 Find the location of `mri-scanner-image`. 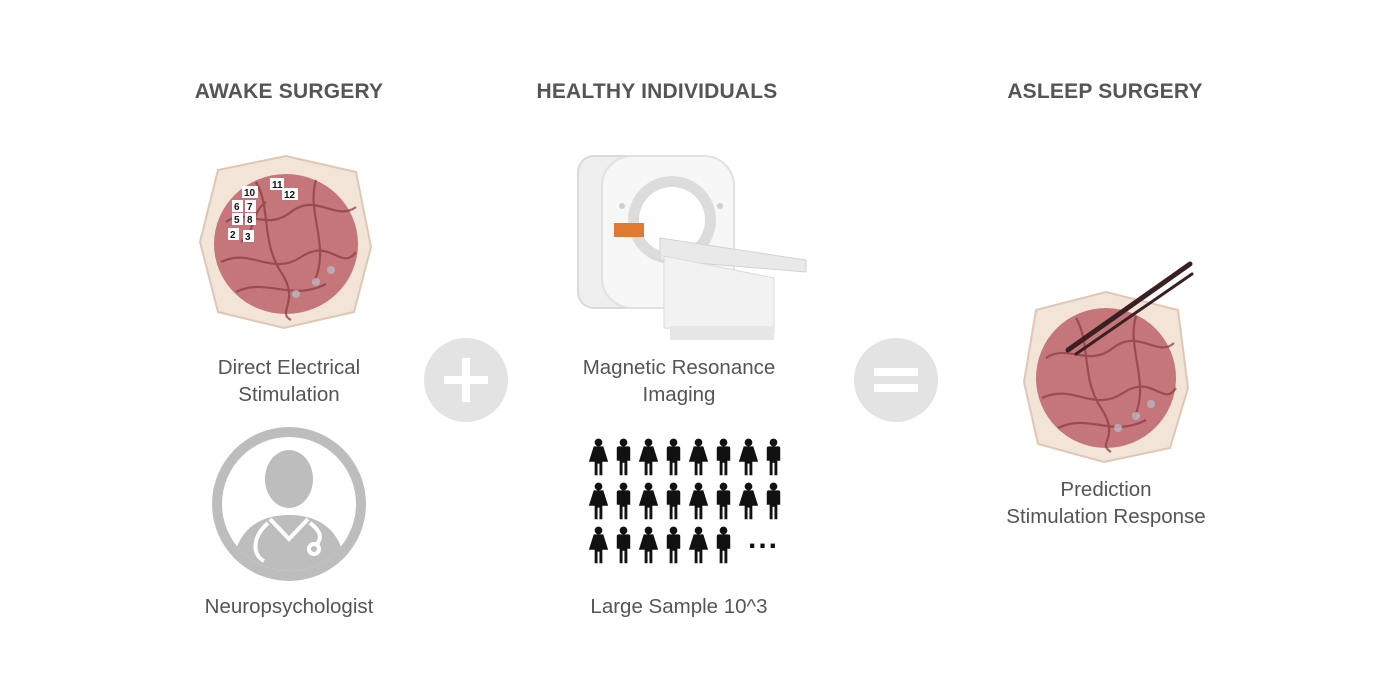

mri-scanner-image is located at coordinates (692, 247).